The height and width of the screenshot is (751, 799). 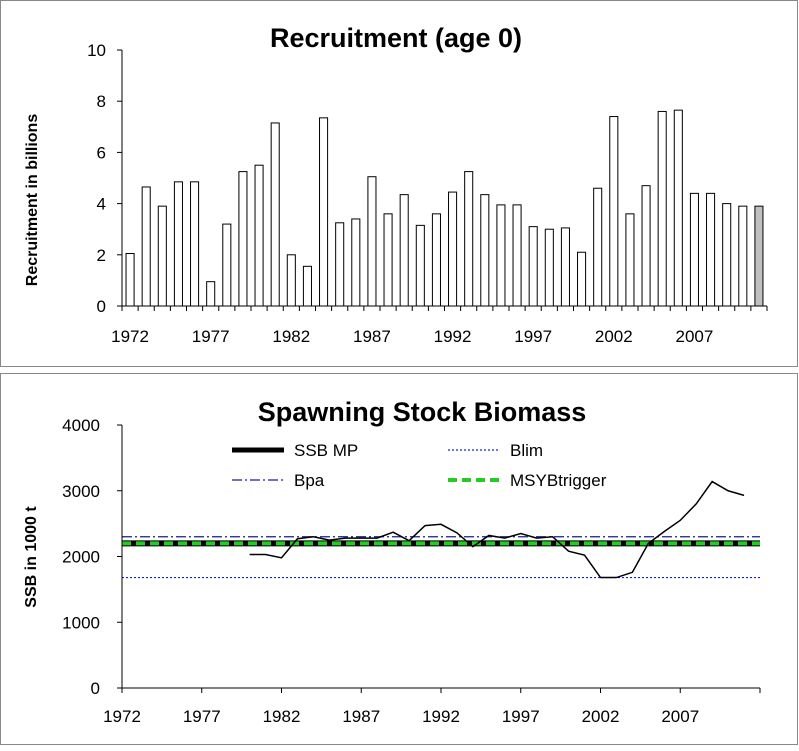 What do you see at coordinates (81, 557) in the screenshot?
I see `y-tick-label: 2000` at bounding box center [81, 557].